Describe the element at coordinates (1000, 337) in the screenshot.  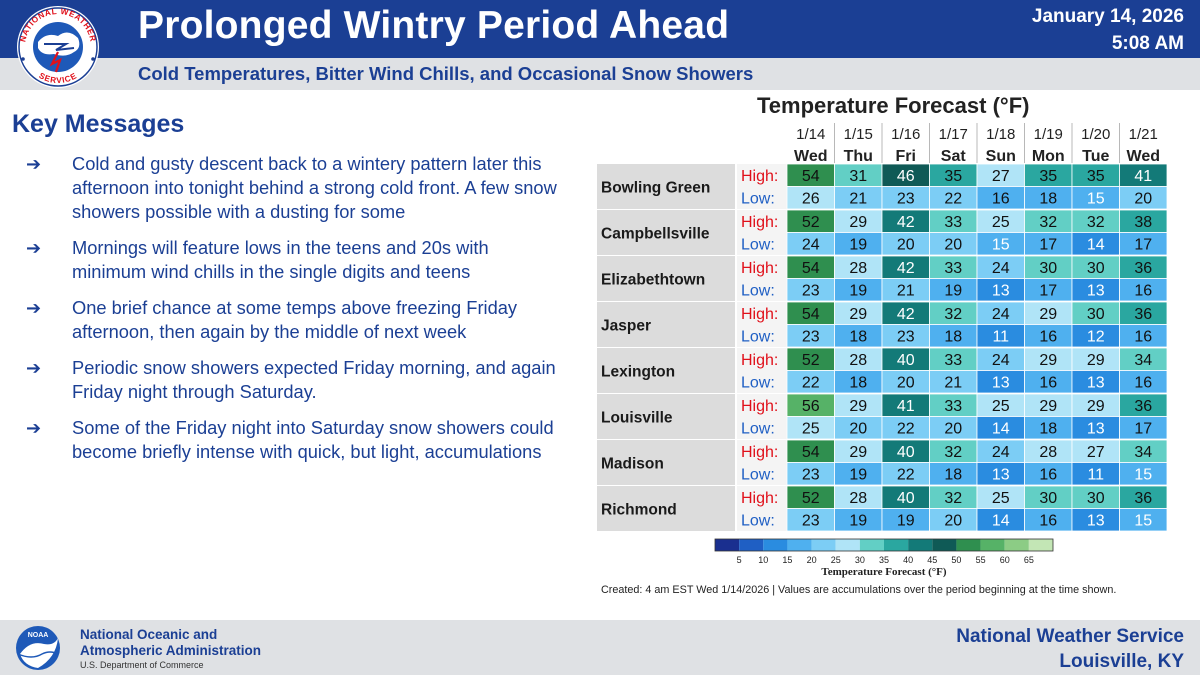
I see `low-temp-value: 11` at that location.